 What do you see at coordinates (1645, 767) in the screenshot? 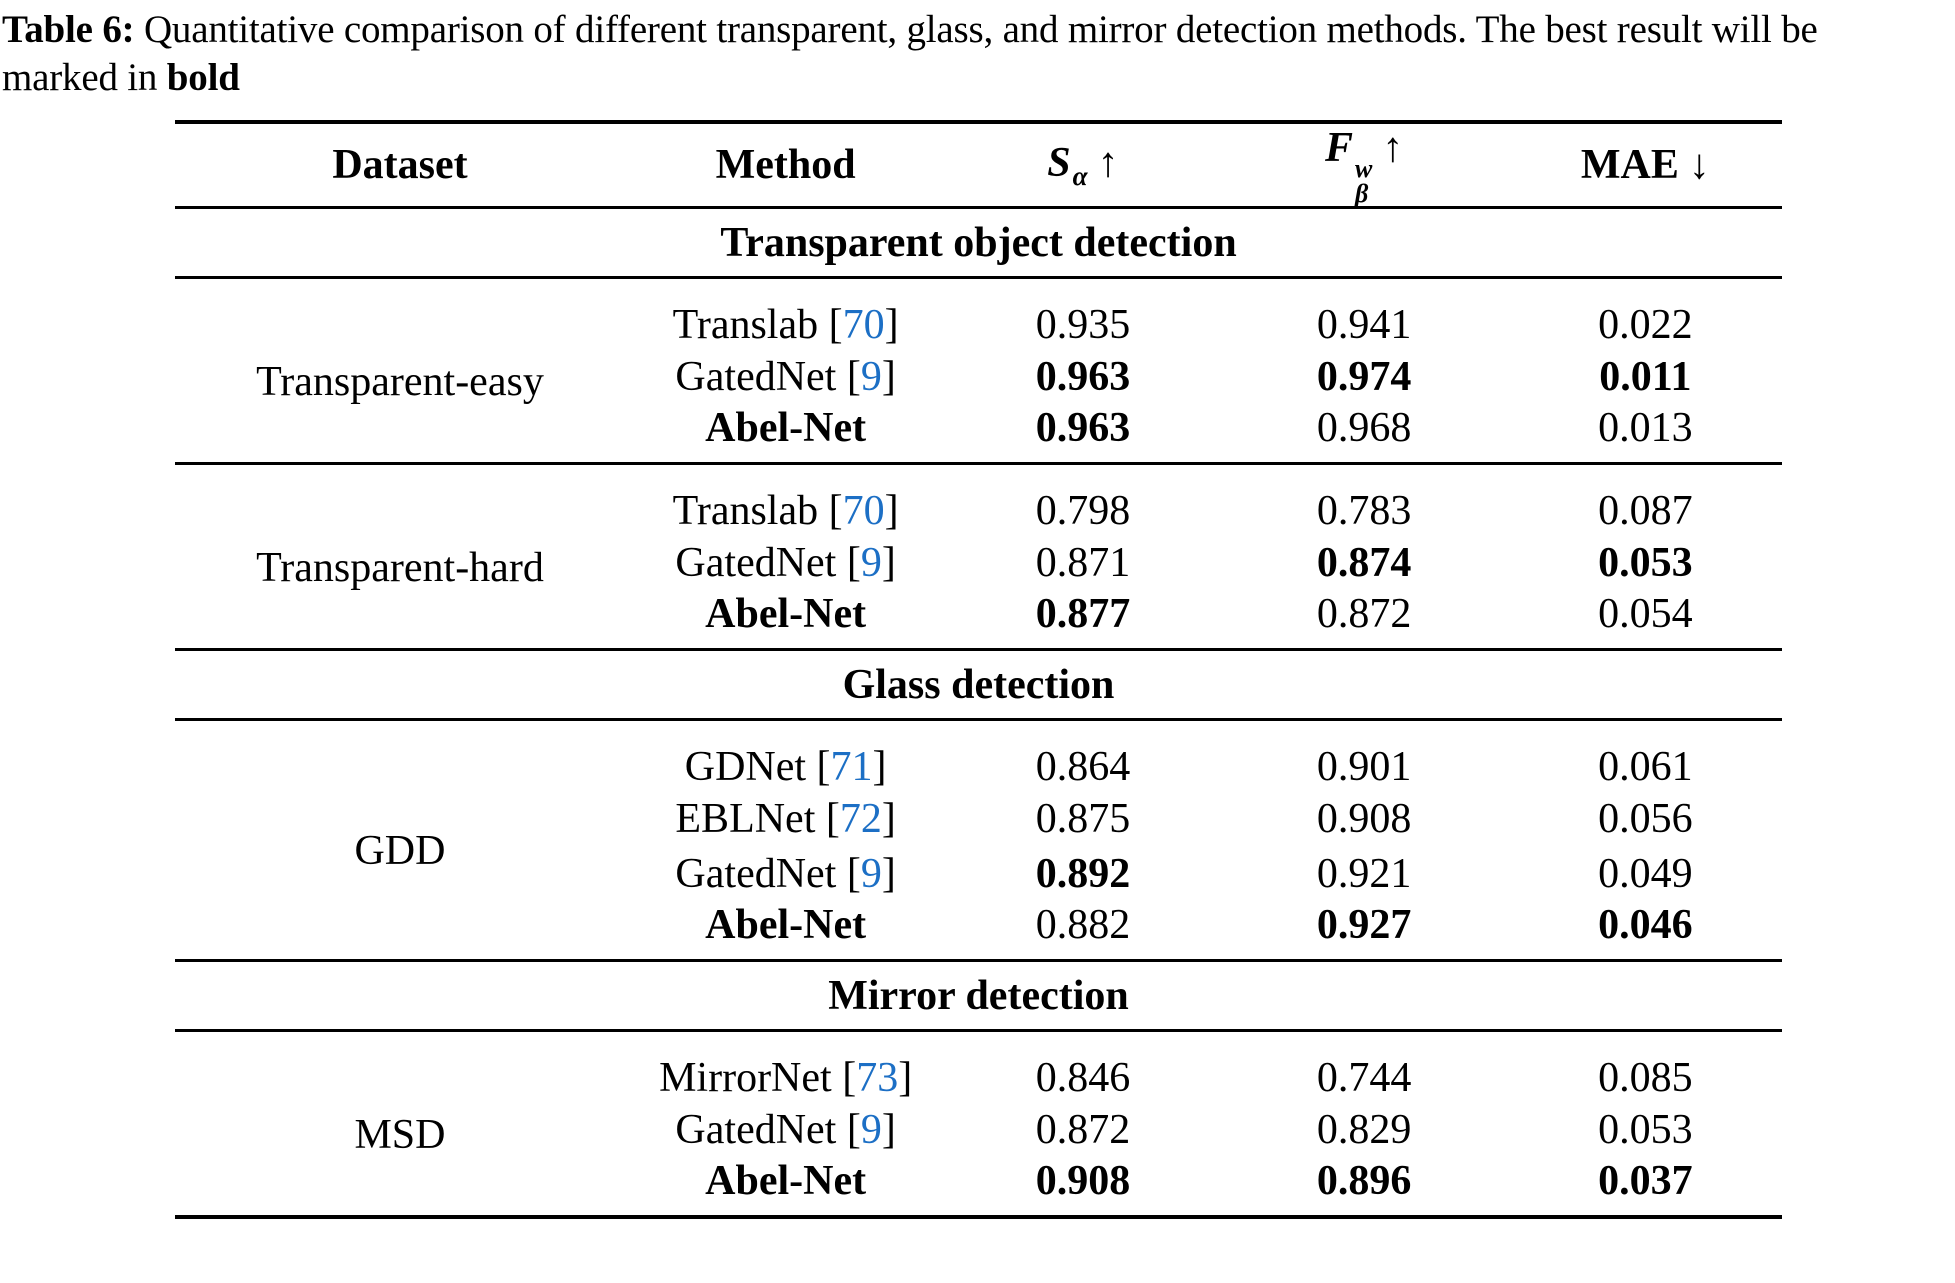
I see `metric-cell-mae: 0.061` at bounding box center [1645, 767].